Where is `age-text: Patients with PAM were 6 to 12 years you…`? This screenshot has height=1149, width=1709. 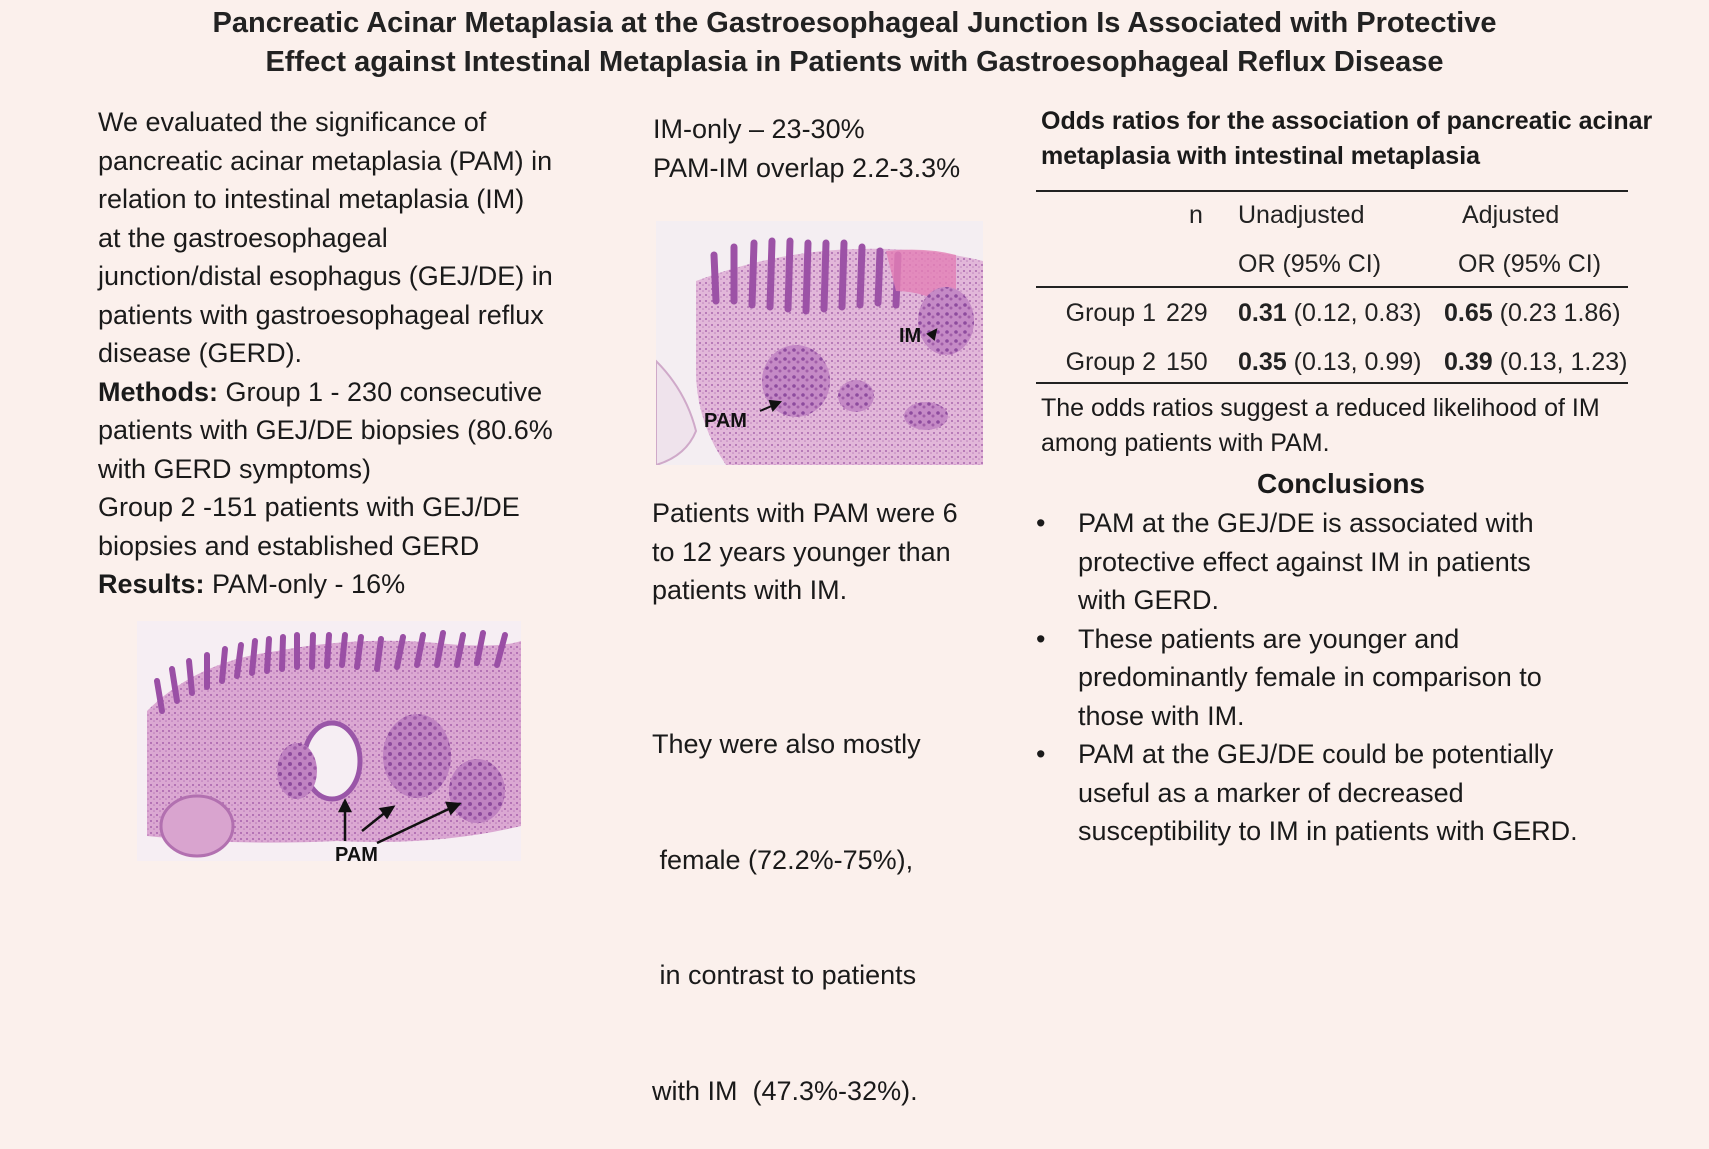
age-text: Patients with PAM were 6 to 12 years you… is located at coordinates (822, 552).